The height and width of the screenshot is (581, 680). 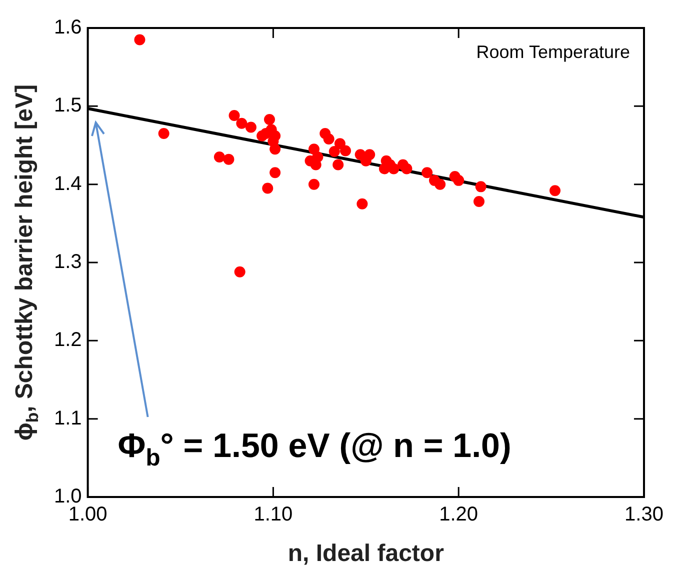 I want to click on y-axis-title: ϕb, Schottky barrier height [eV], so click(x=26, y=262).